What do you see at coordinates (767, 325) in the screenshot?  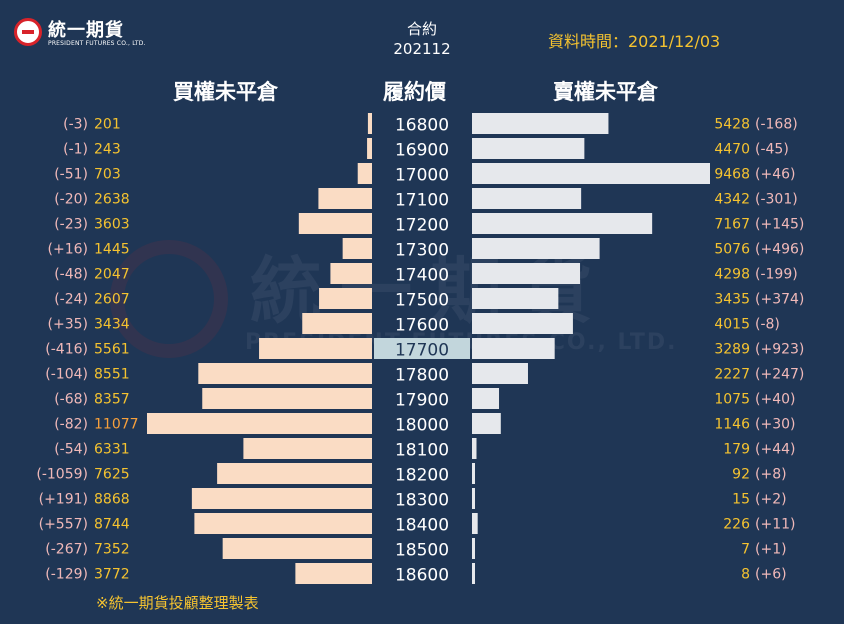 I see `put-change-label: (-8)` at bounding box center [767, 325].